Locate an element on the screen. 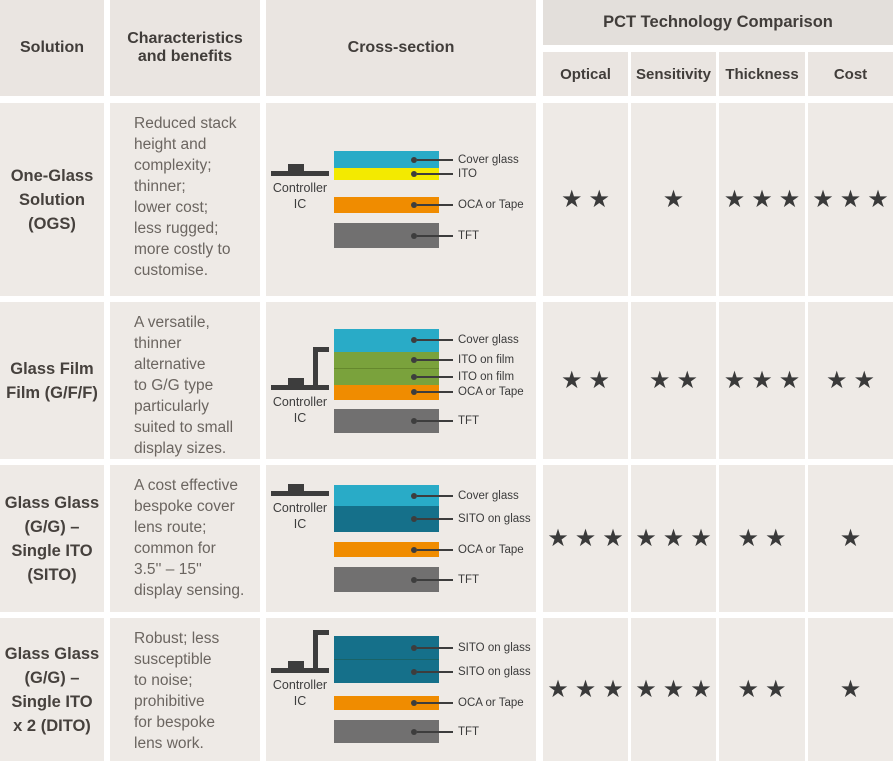  header-metric-cost: Cost is located at coordinates (850, 74).